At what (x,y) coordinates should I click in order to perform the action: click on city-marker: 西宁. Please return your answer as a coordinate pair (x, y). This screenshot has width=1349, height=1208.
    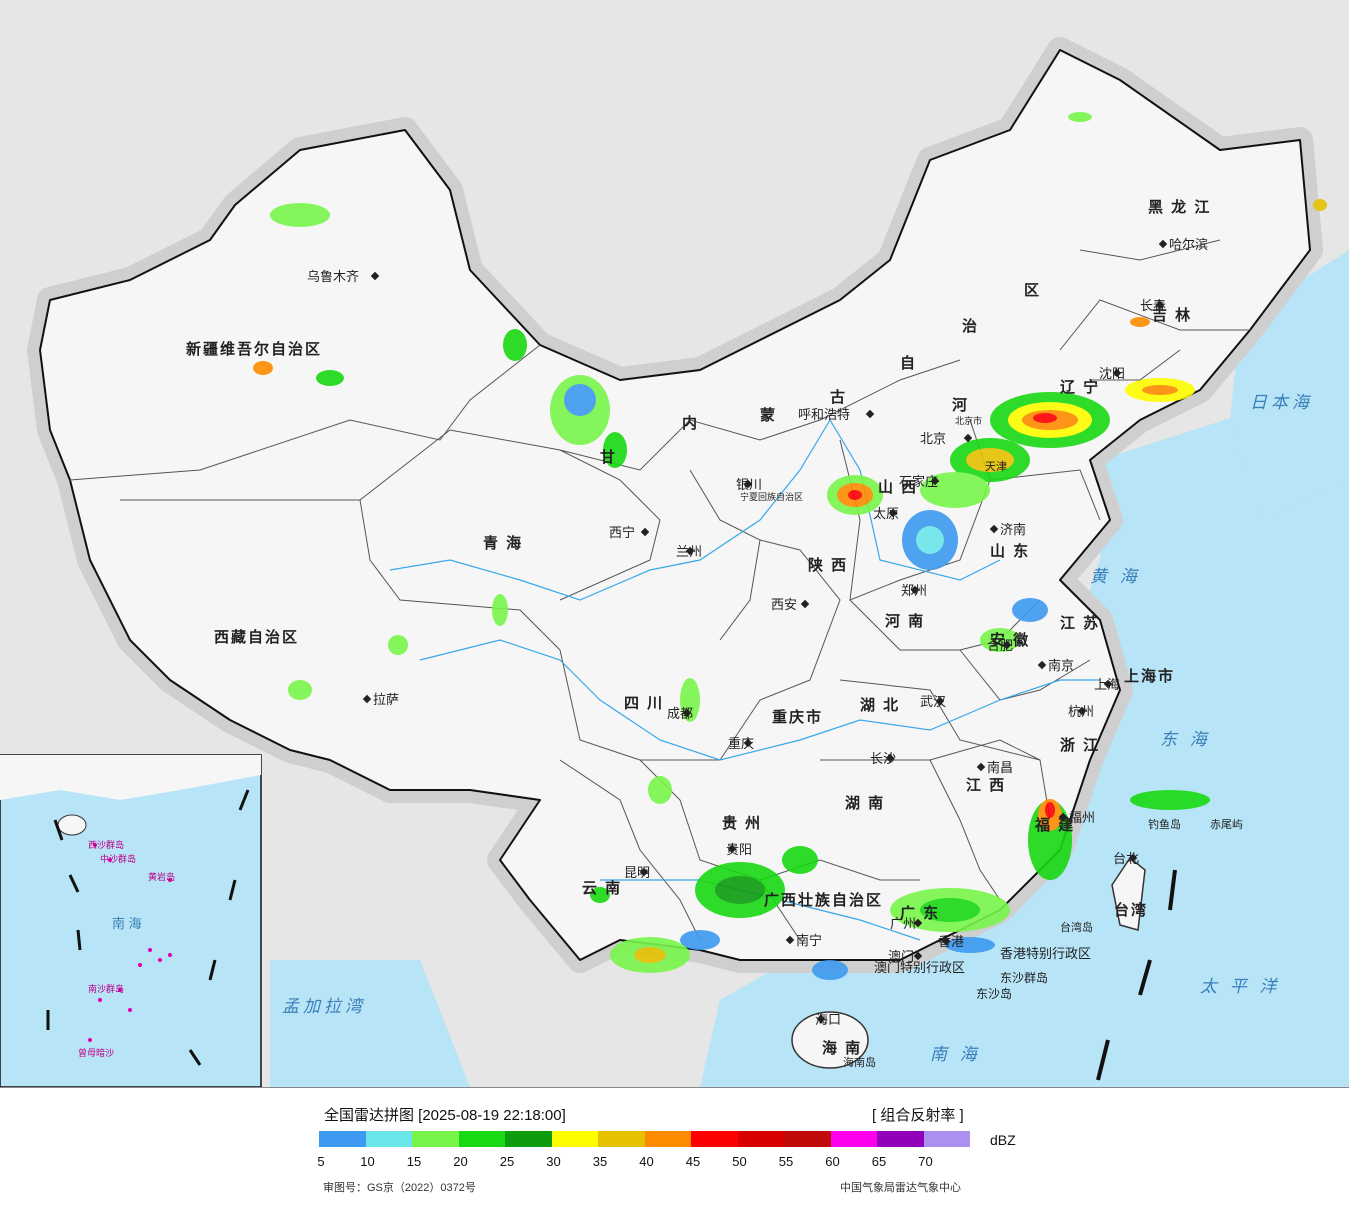
    Looking at the image, I should click on (629, 532).